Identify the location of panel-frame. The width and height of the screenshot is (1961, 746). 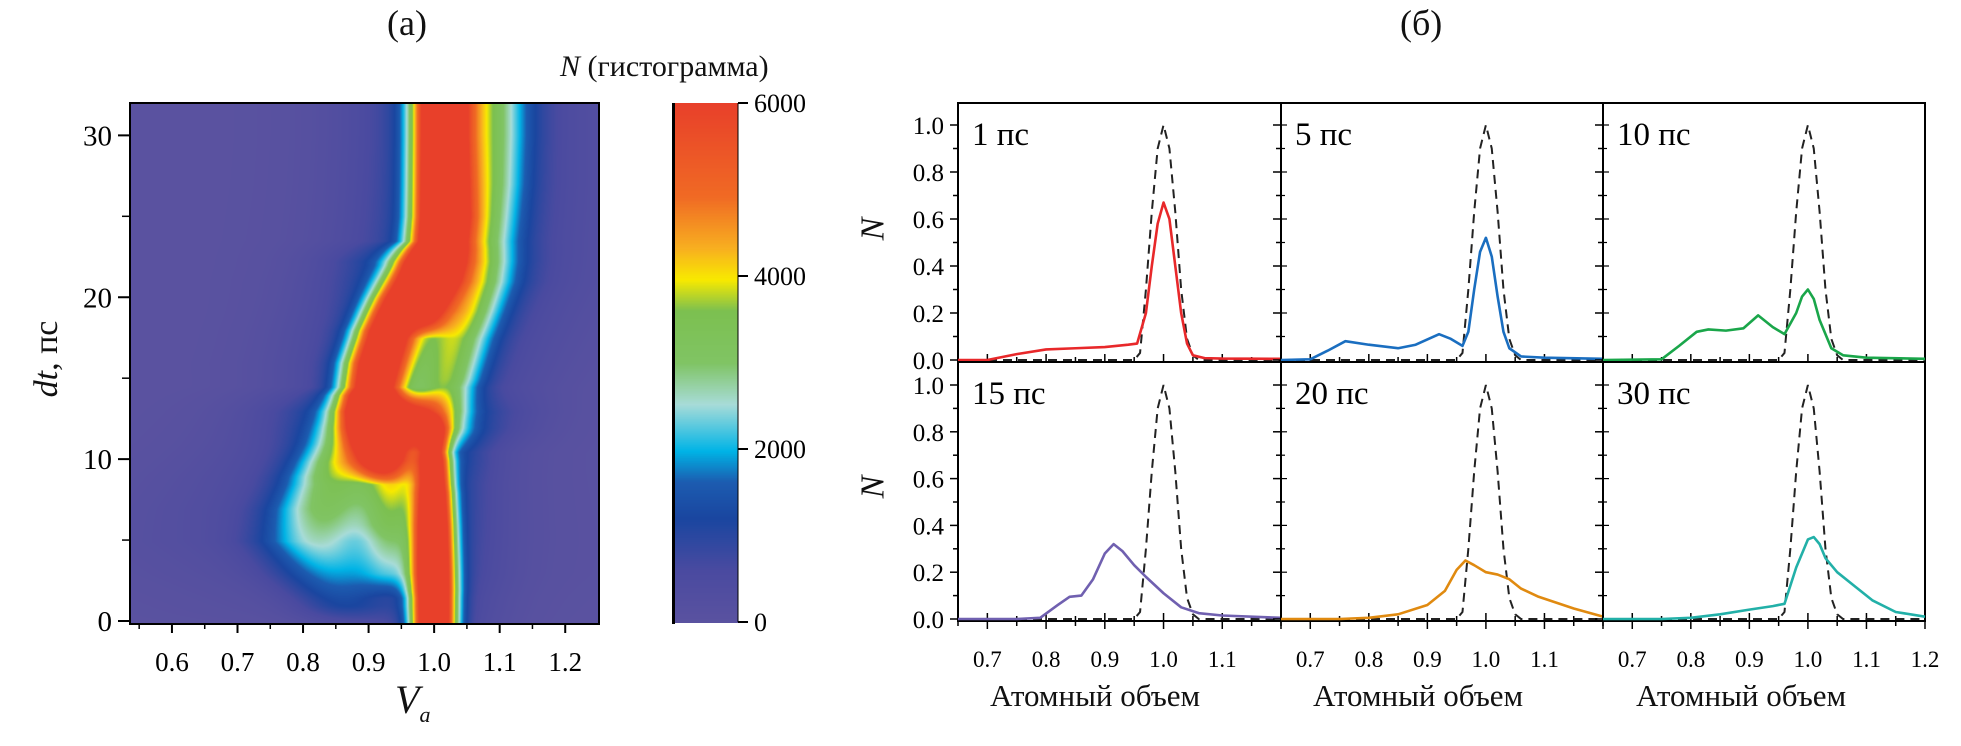
(1764, 491).